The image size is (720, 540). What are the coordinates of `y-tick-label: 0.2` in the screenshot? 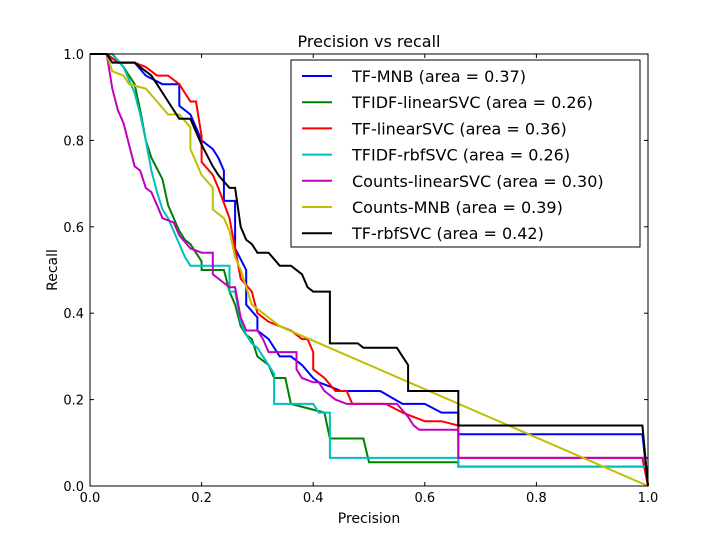 It's located at (73, 401).